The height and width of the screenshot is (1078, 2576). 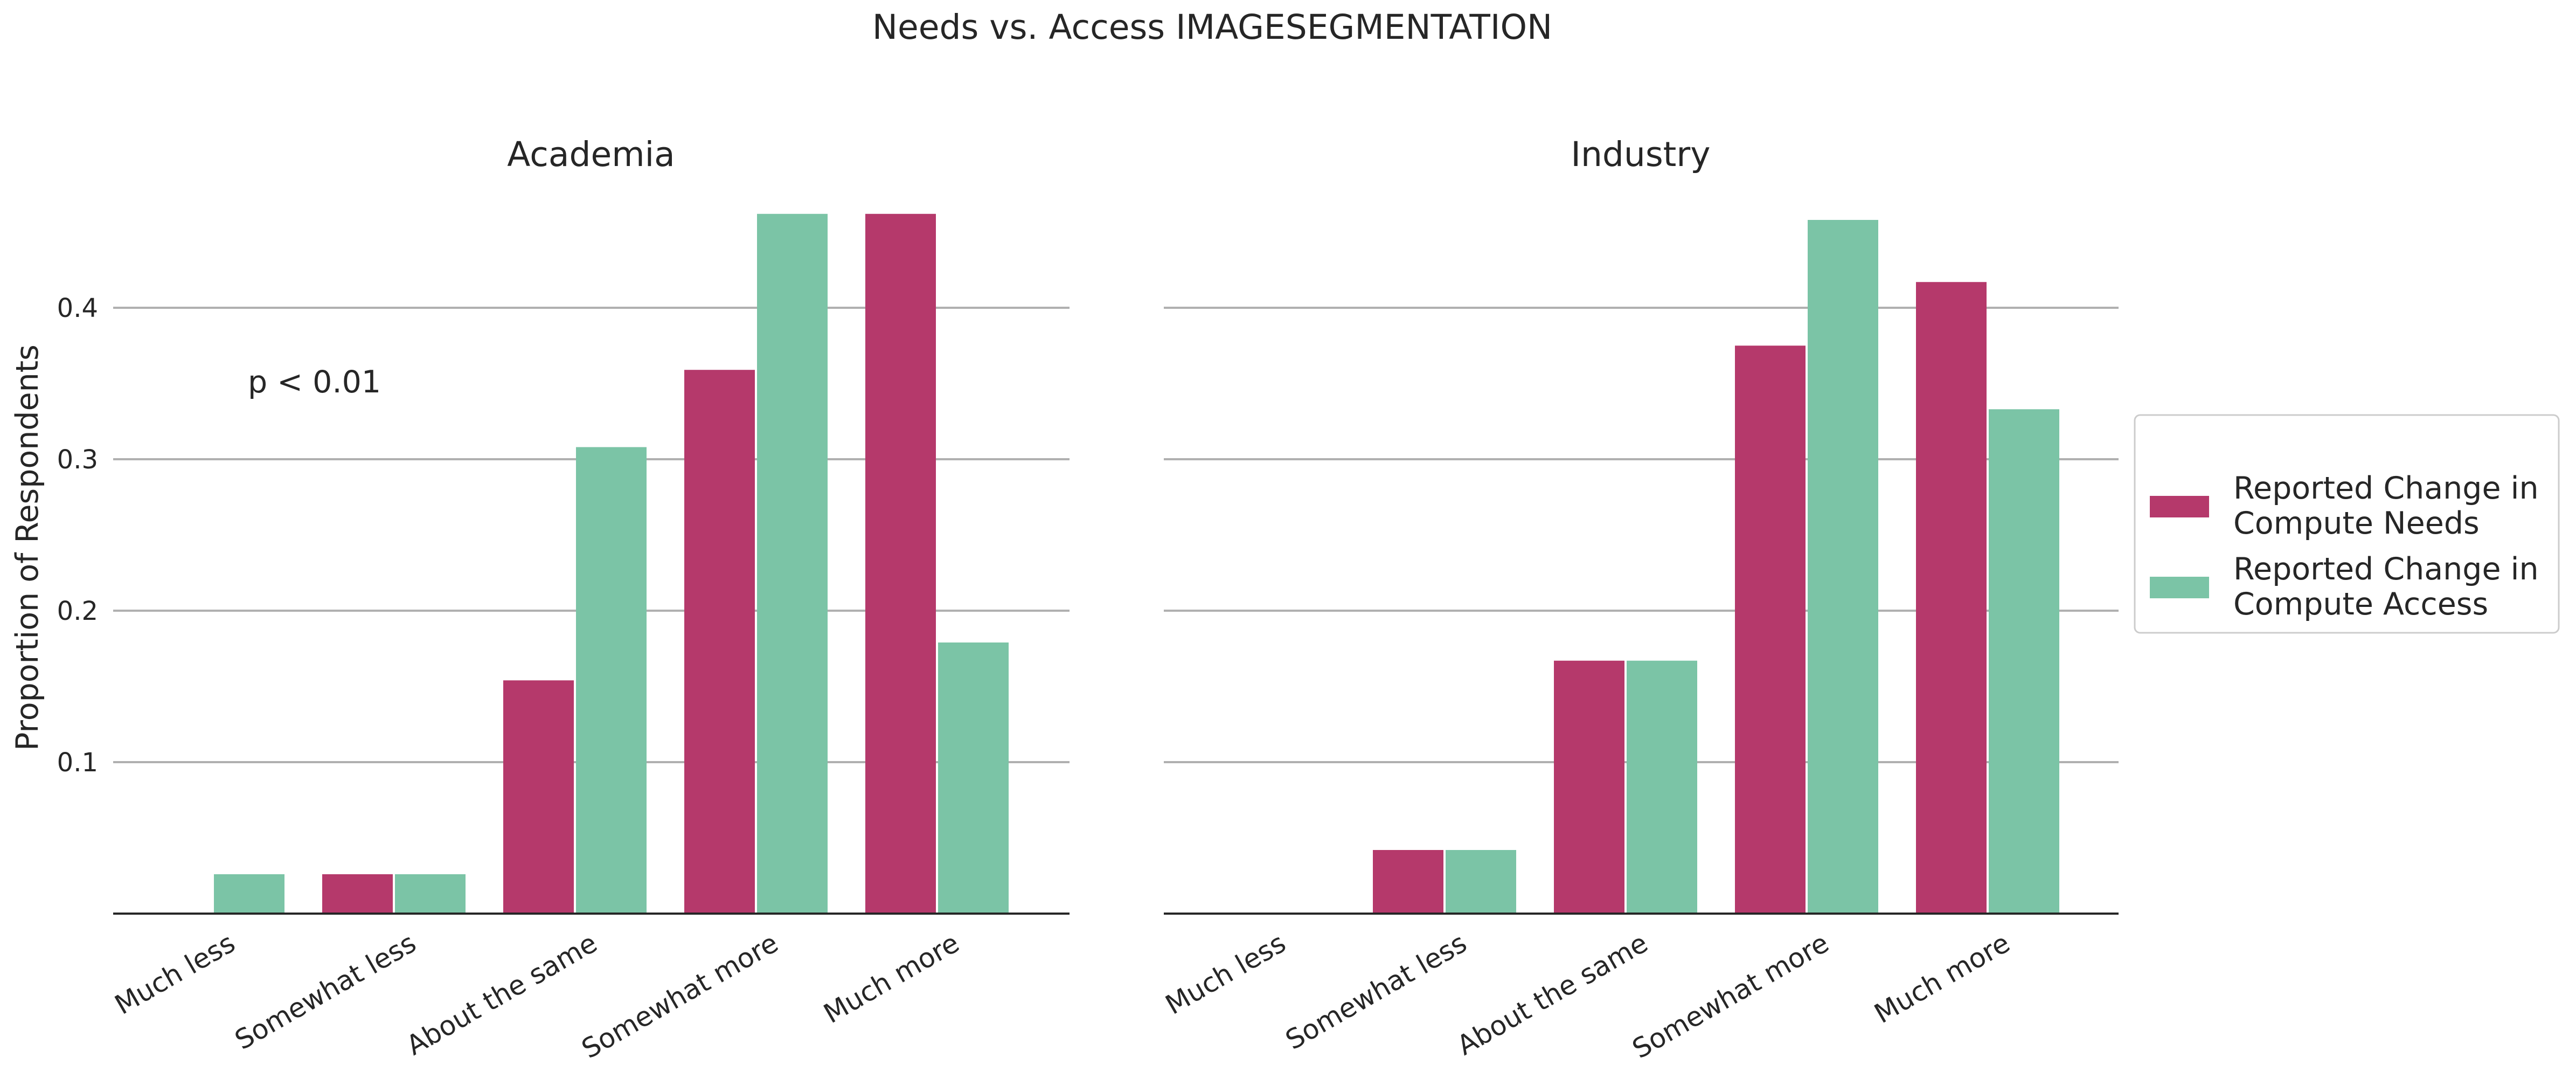 What do you see at coordinates (77, 460) in the screenshot?
I see `y-tick-label: 0.3` at bounding box center [77, 460].